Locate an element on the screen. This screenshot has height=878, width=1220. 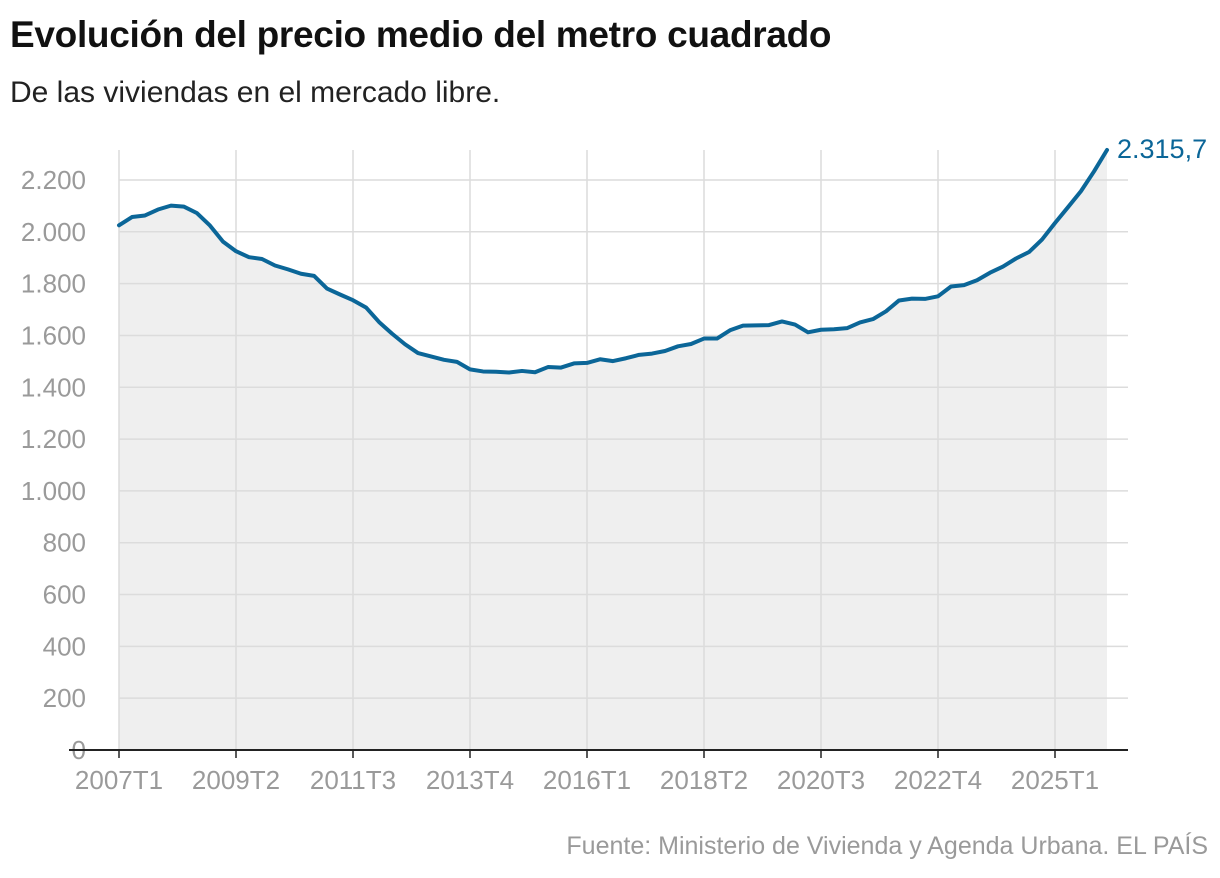
x-tick-label: 2022T4 is located at coordinates (938, 780).